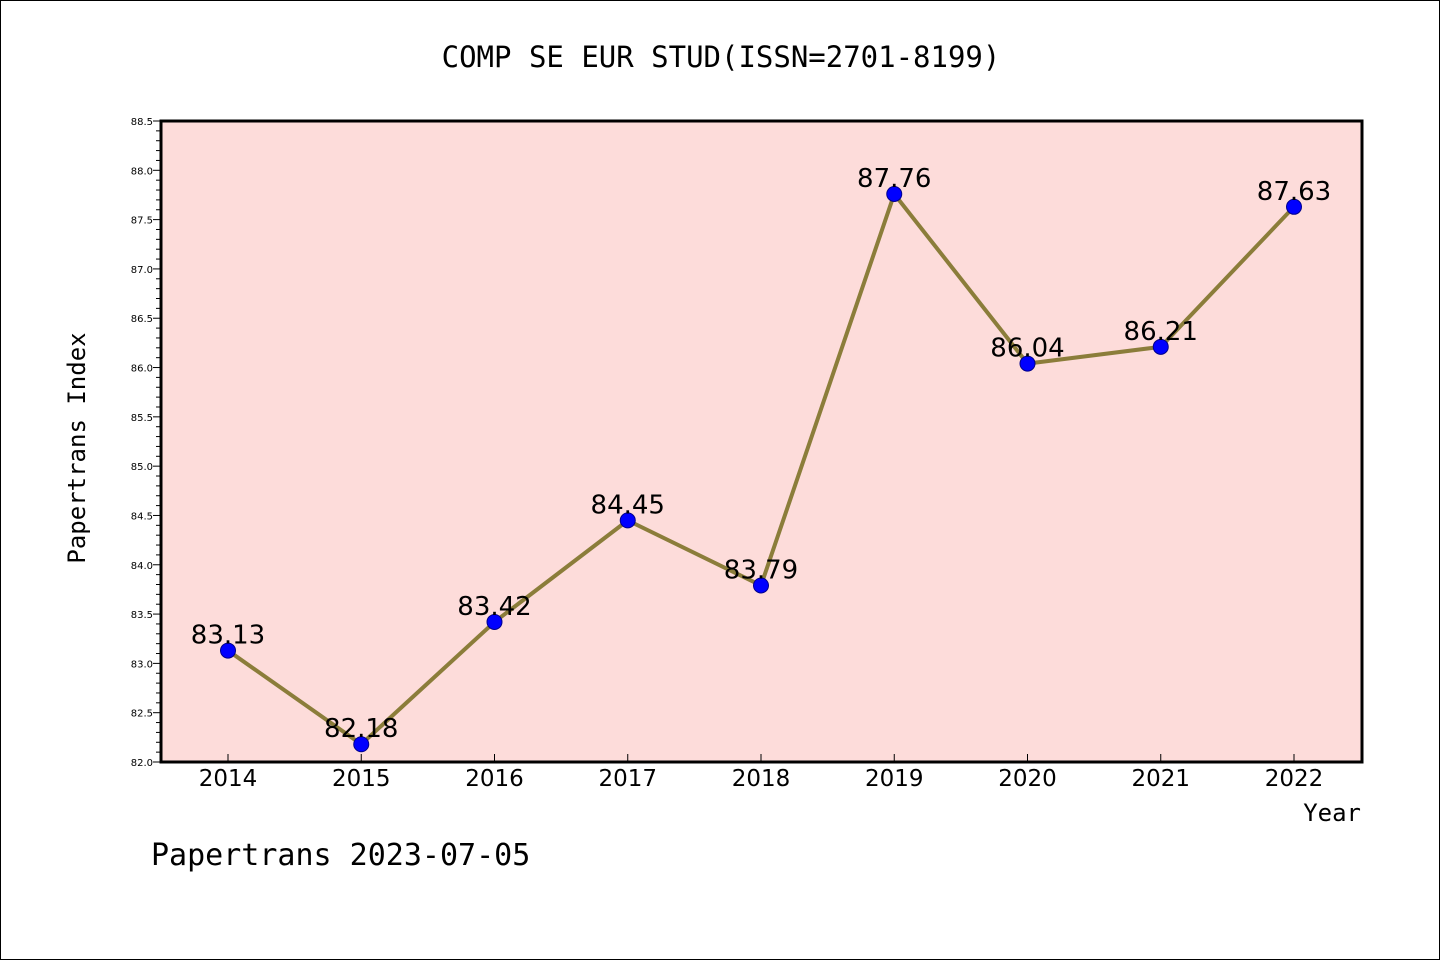 The height and width of the screenshot is (961, 1440). What do you see at coordinates (494, 607) in the screenshot?
I see `data-label: 83.42` at bounding box center [494, 607].